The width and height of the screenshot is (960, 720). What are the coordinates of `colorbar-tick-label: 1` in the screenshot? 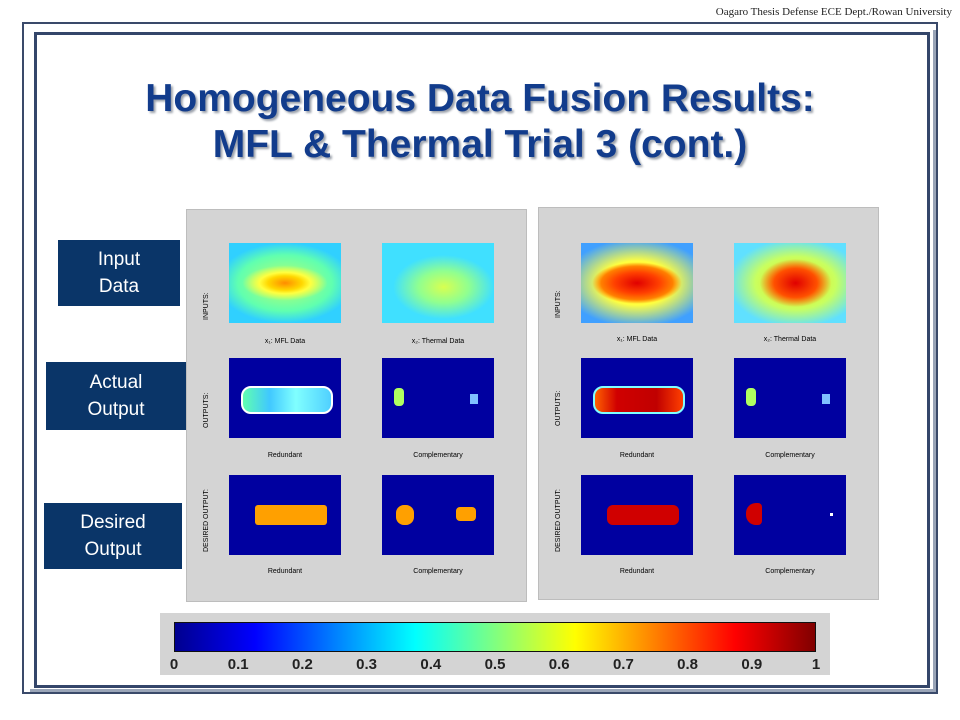 It's located at (816, 664).